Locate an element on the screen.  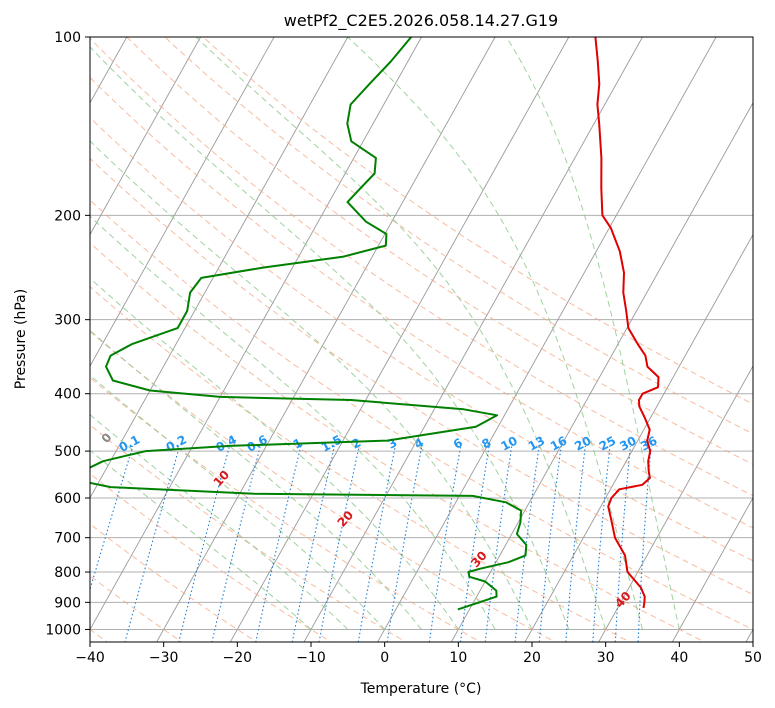
y-axis-label: Pressure (hPa) is located at coordinates (21, 339).